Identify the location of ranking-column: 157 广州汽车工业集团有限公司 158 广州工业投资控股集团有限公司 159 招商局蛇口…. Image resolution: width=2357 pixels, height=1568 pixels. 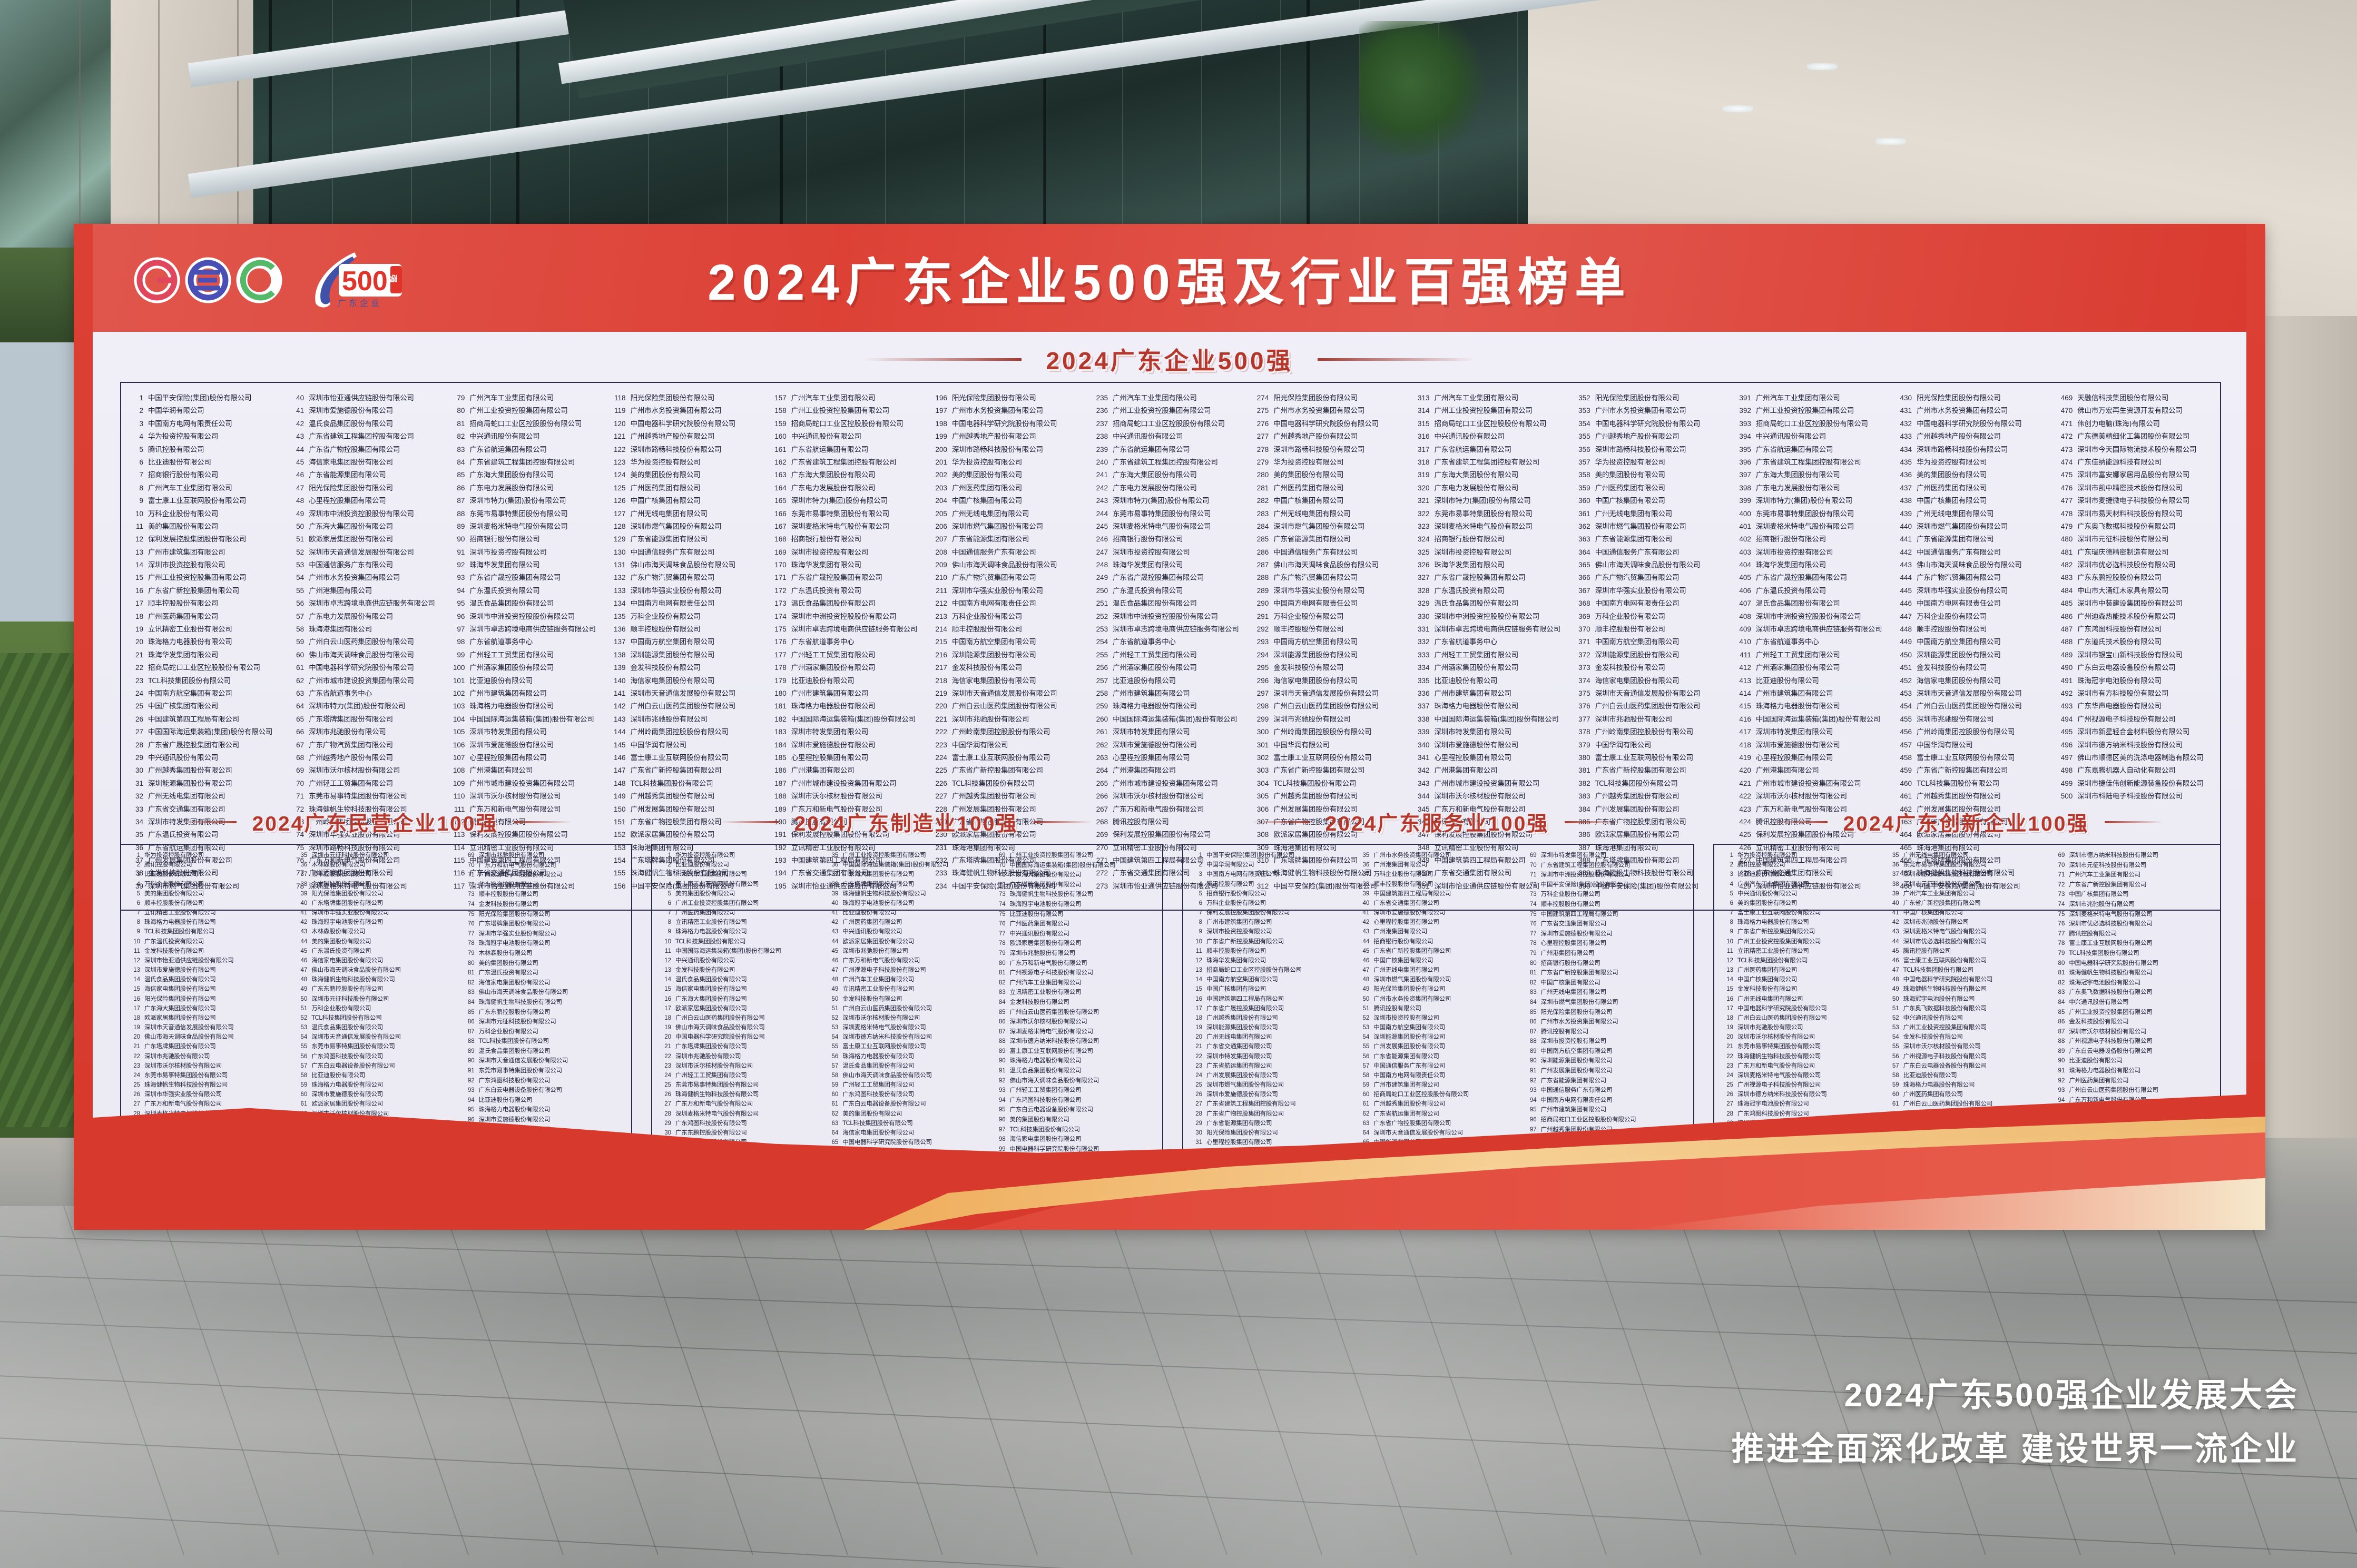
(849, 646).